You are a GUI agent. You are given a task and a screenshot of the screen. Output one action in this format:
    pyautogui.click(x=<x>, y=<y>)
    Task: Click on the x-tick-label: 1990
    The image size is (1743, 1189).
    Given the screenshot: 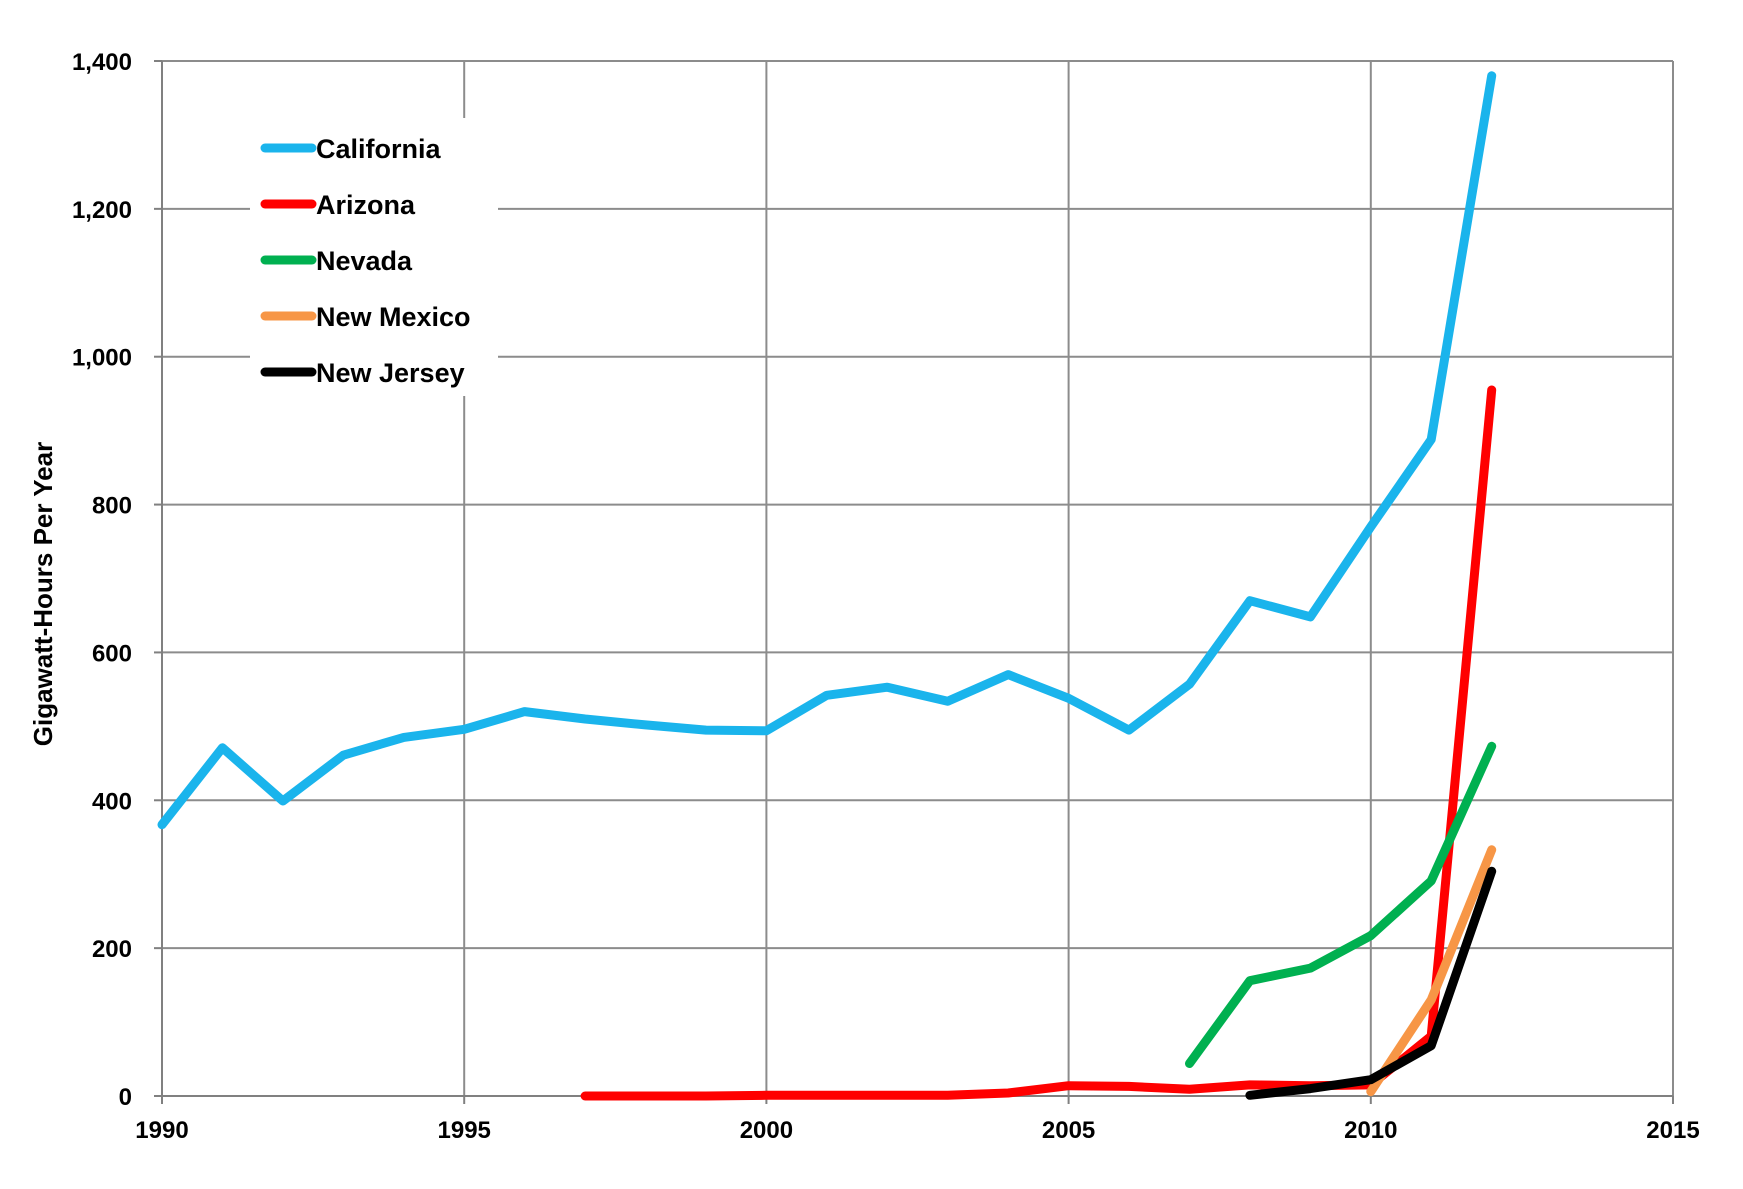 What is the action you would take?
    pyautogui.click(x=161, y=1130)
    